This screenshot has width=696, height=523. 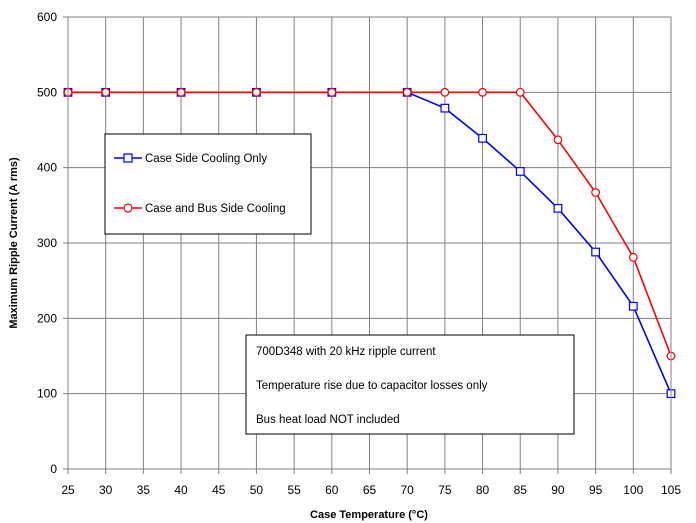 I want to click on y-tick-label: 600, so click(x=47, y=17).